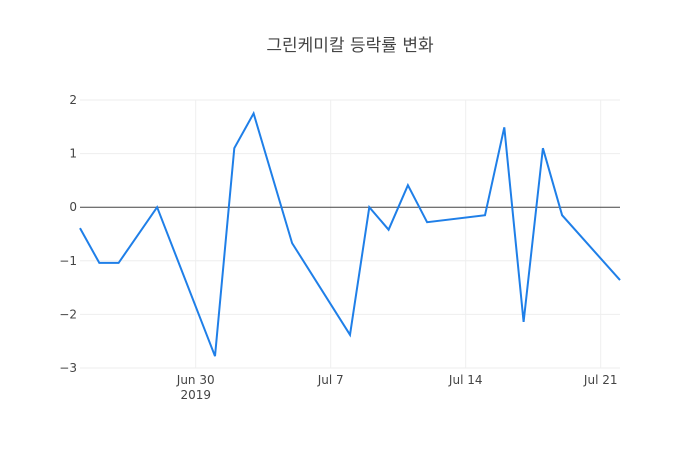 The height and width of the screenshot is (450, 700). Describe the element at coordinates (68, 261) in the screenshot. I see `y-tick-label: −1` at that location.